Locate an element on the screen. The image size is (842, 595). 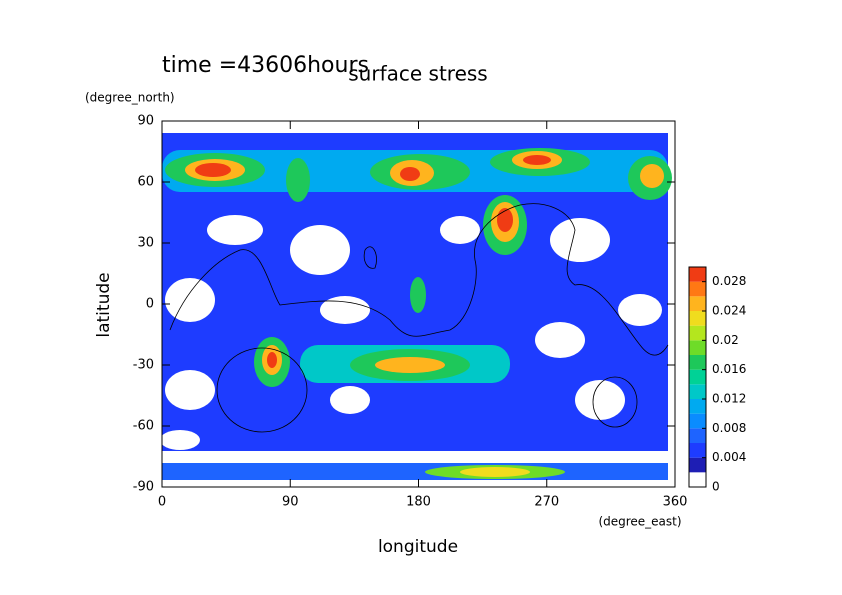
y-tick-label: -60 is located at coordinates (143, 426).